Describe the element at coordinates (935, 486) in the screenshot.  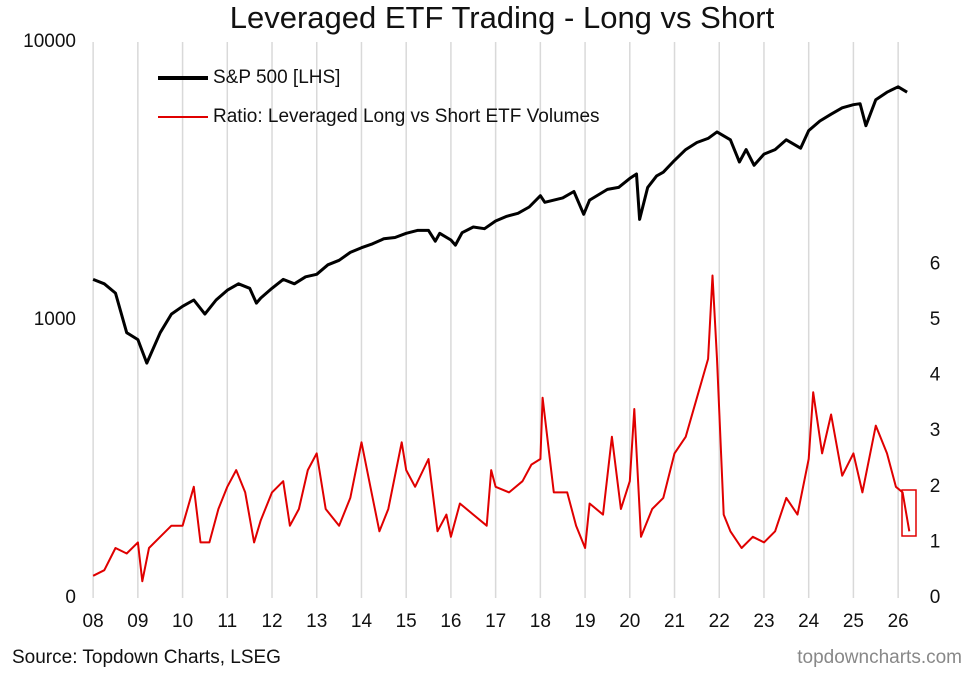
I see `y2-tick-label: 2` at that location.